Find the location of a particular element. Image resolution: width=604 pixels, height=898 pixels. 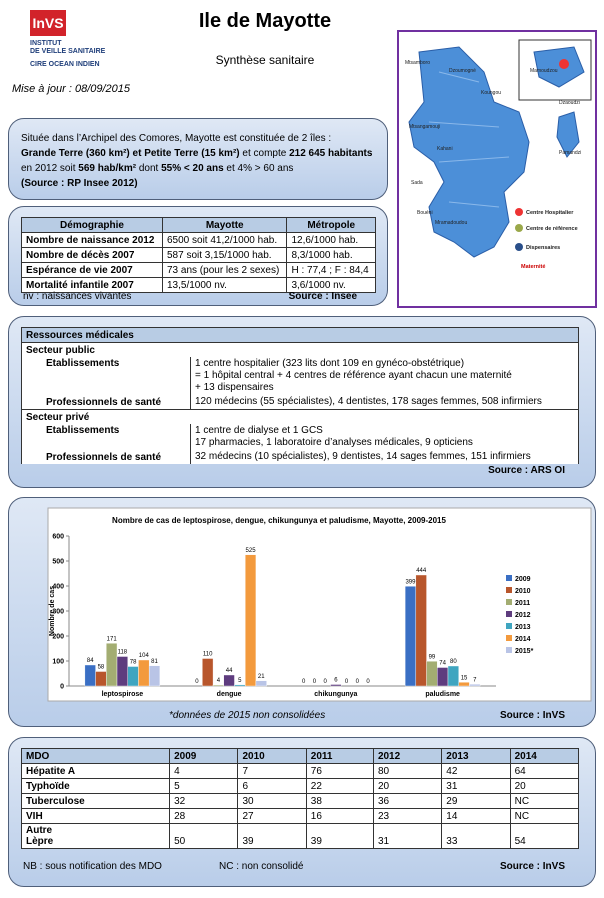

note: NB : sous notification des MDO is located at coordinates (92, 866).